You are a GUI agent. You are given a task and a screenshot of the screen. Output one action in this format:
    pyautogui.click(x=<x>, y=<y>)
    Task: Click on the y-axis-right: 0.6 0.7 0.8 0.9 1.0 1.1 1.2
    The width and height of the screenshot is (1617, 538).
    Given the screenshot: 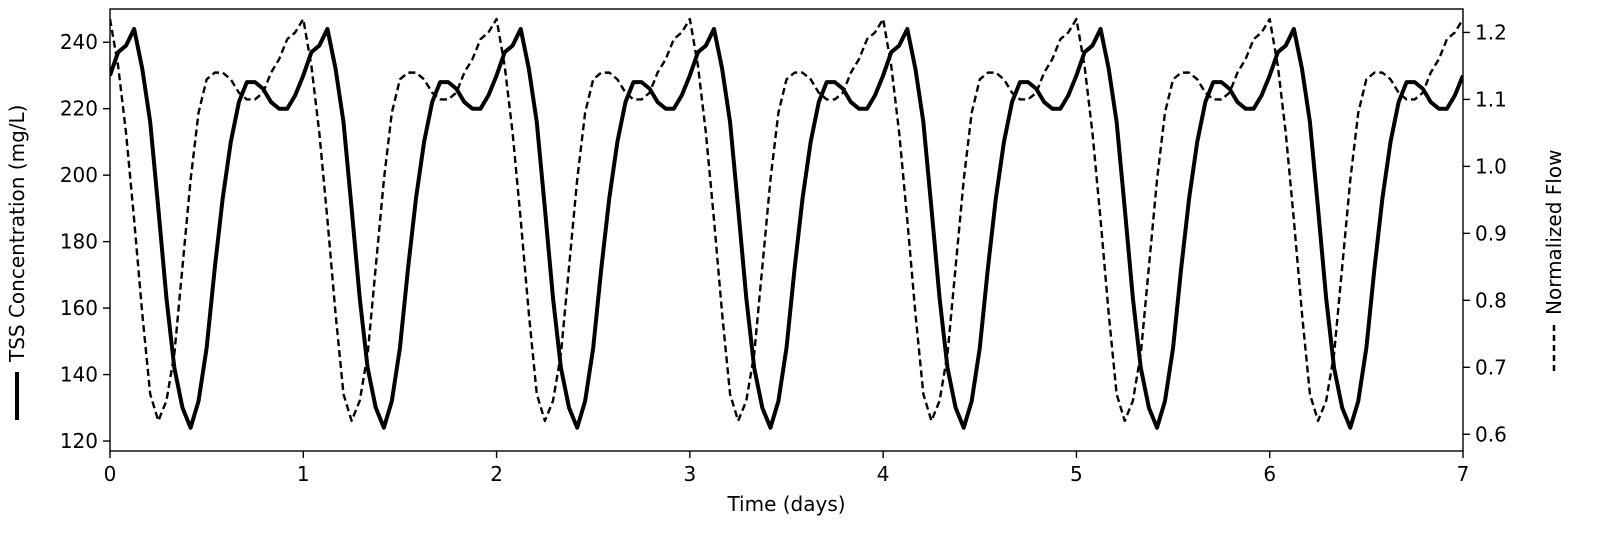 What is the action you would take?
    pyautogui.click(x=1485, y=233)
    